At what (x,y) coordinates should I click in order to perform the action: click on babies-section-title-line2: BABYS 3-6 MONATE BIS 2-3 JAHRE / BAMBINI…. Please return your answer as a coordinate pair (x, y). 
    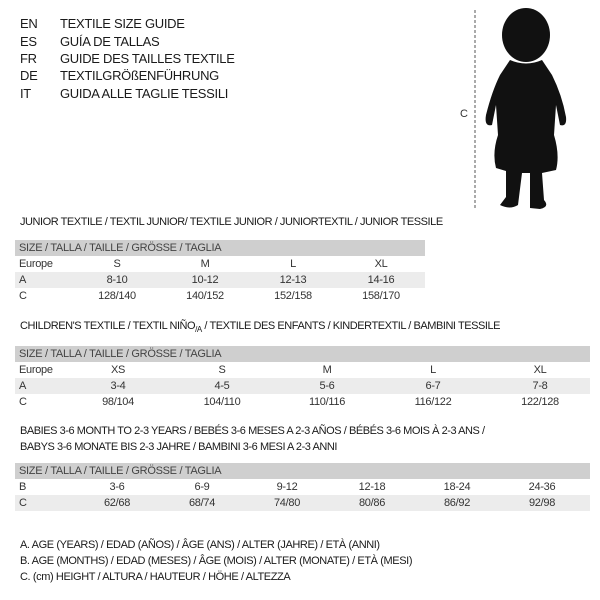
    Looking at the image, I should click on (178, 447).